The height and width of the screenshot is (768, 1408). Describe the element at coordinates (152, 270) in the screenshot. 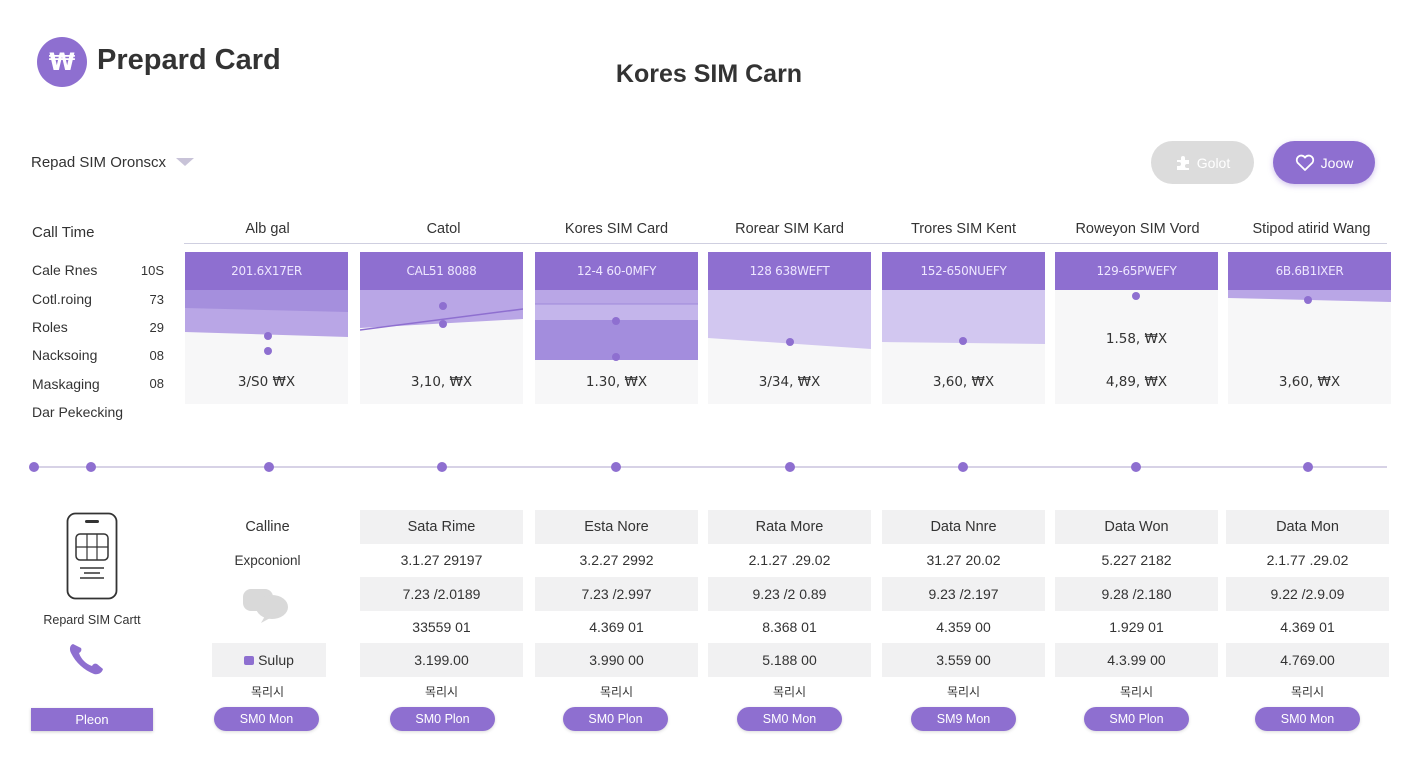

I see `left-row-value: 10S` at that location.